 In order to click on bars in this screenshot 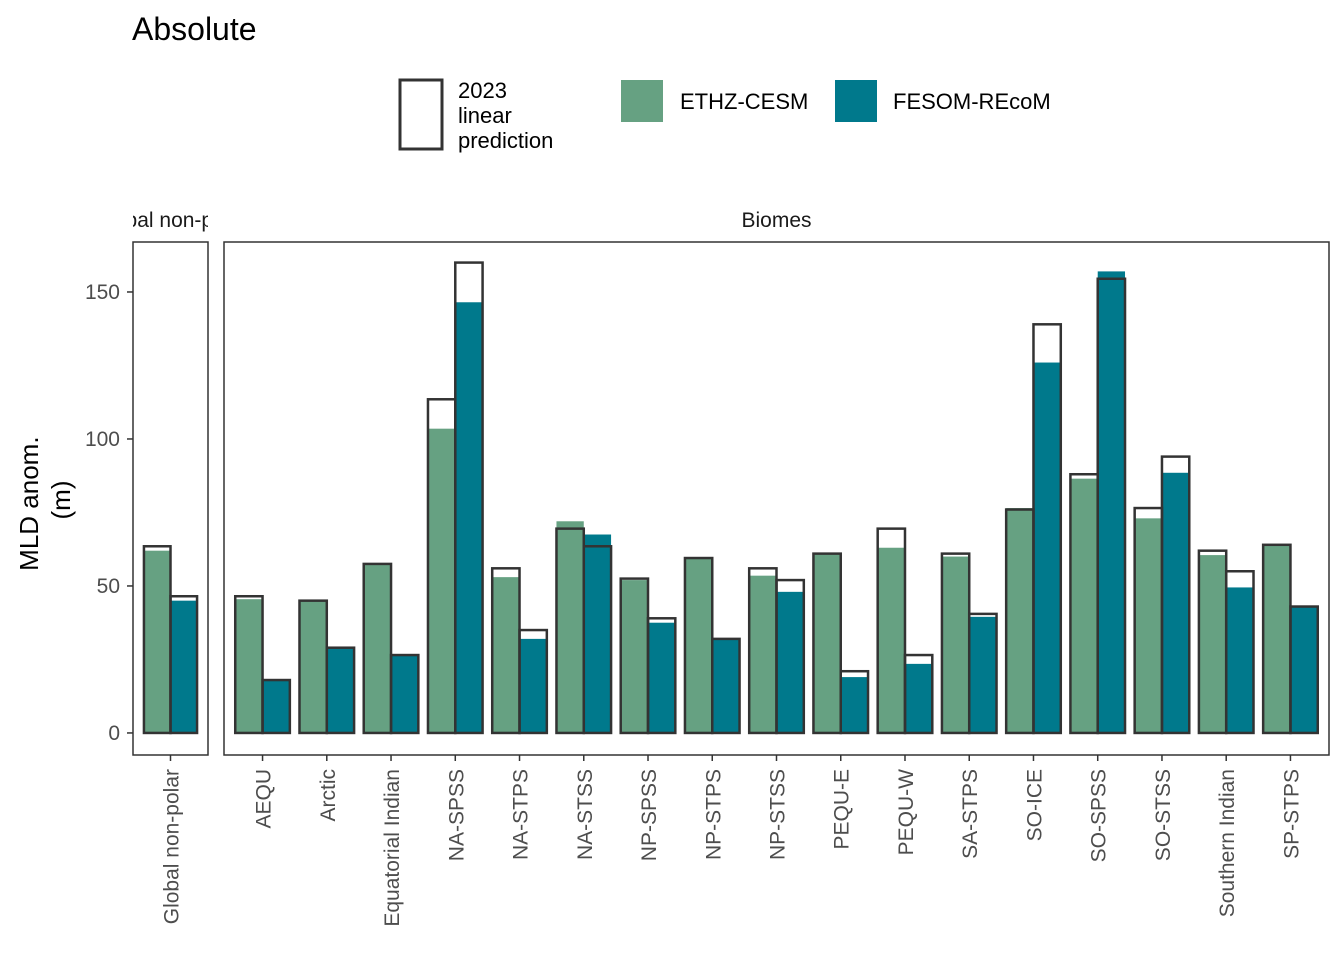, I will do `click(170, 641)`.